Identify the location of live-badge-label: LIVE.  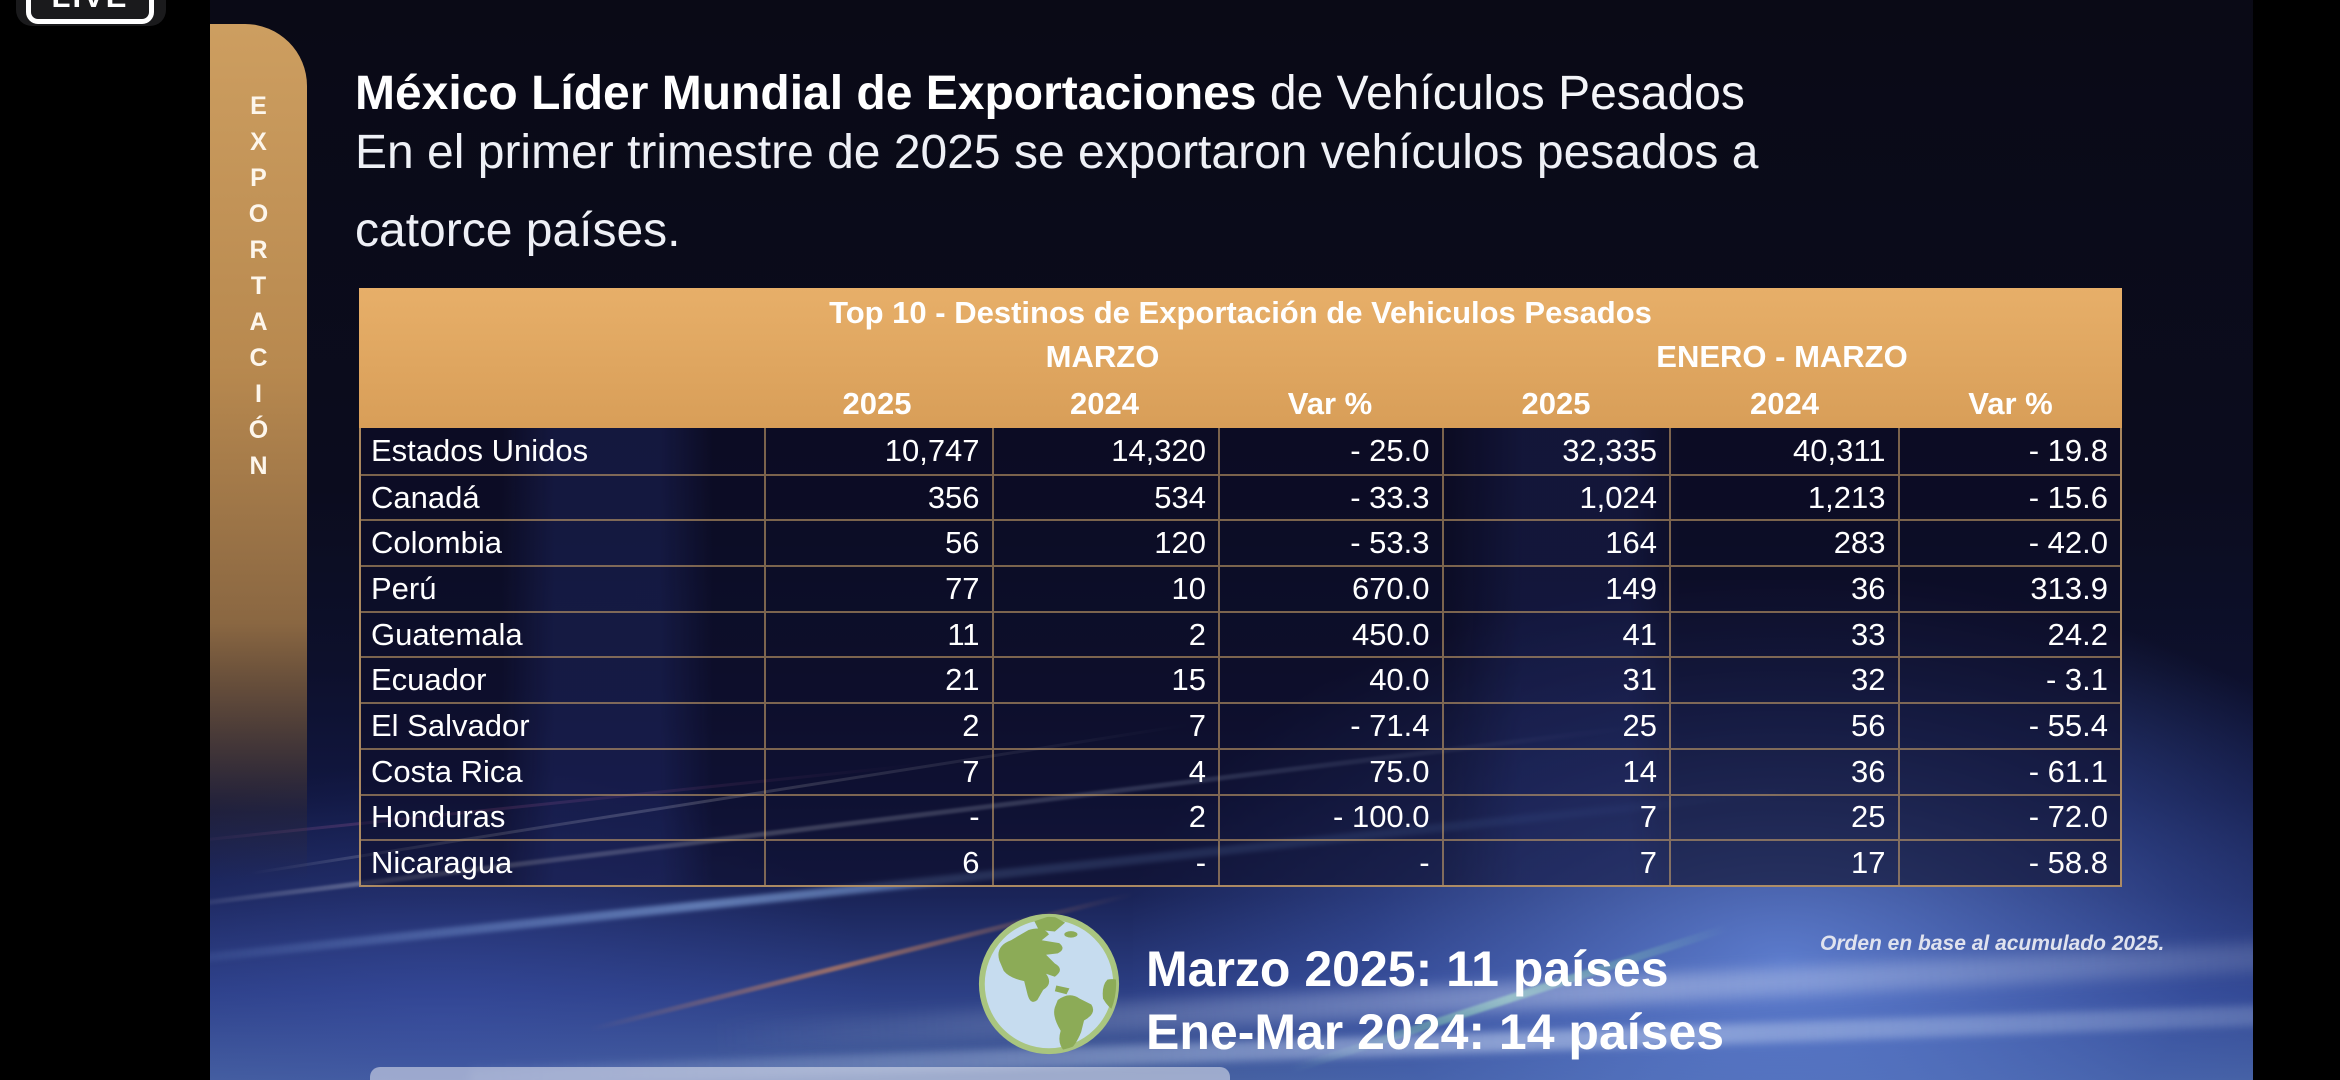
(90, 12).